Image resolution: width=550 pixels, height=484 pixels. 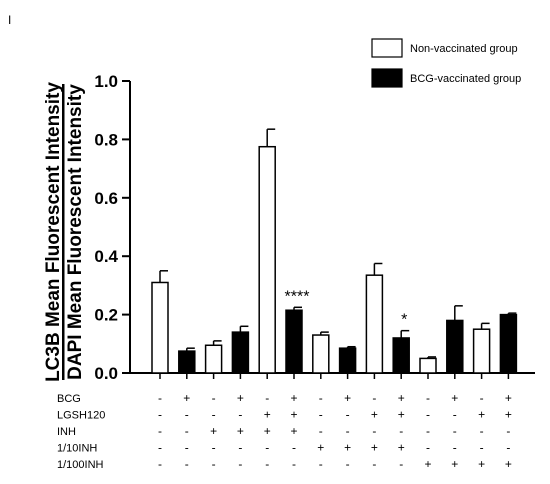 What do you see at coordinates (106, 315) in the screenshot?
I see `y-tick-label: 0.2` at bounding box center [106, 315].